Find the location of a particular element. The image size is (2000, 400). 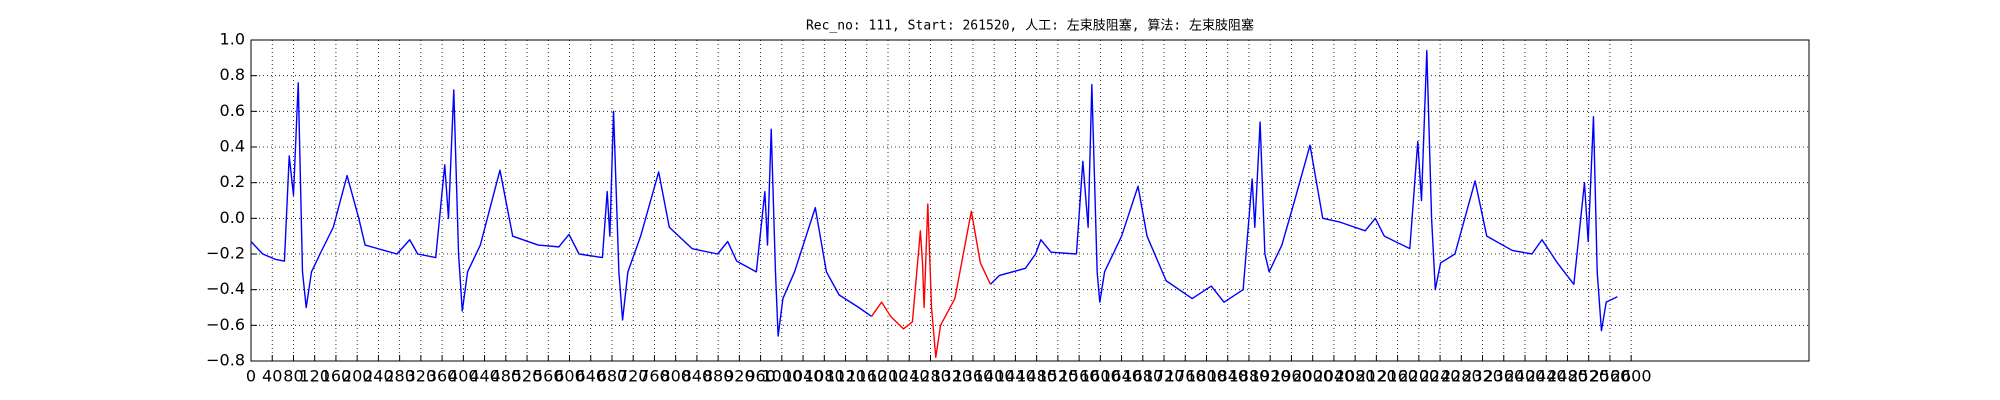

x-tick-label: 2440 is located at coordinates (1546, 376).